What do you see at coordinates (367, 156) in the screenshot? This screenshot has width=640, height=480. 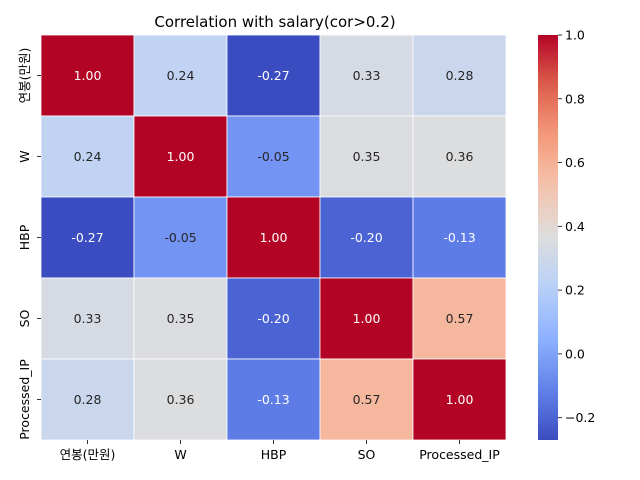 I see `cell-annotation-r1-c3: 0.35` at bounding box center [367, 156].